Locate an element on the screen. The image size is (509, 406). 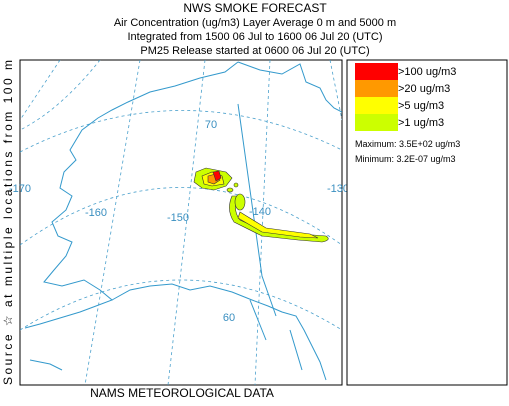
legend-label: >1 ug/m3 is located at coordinates (421, 123).